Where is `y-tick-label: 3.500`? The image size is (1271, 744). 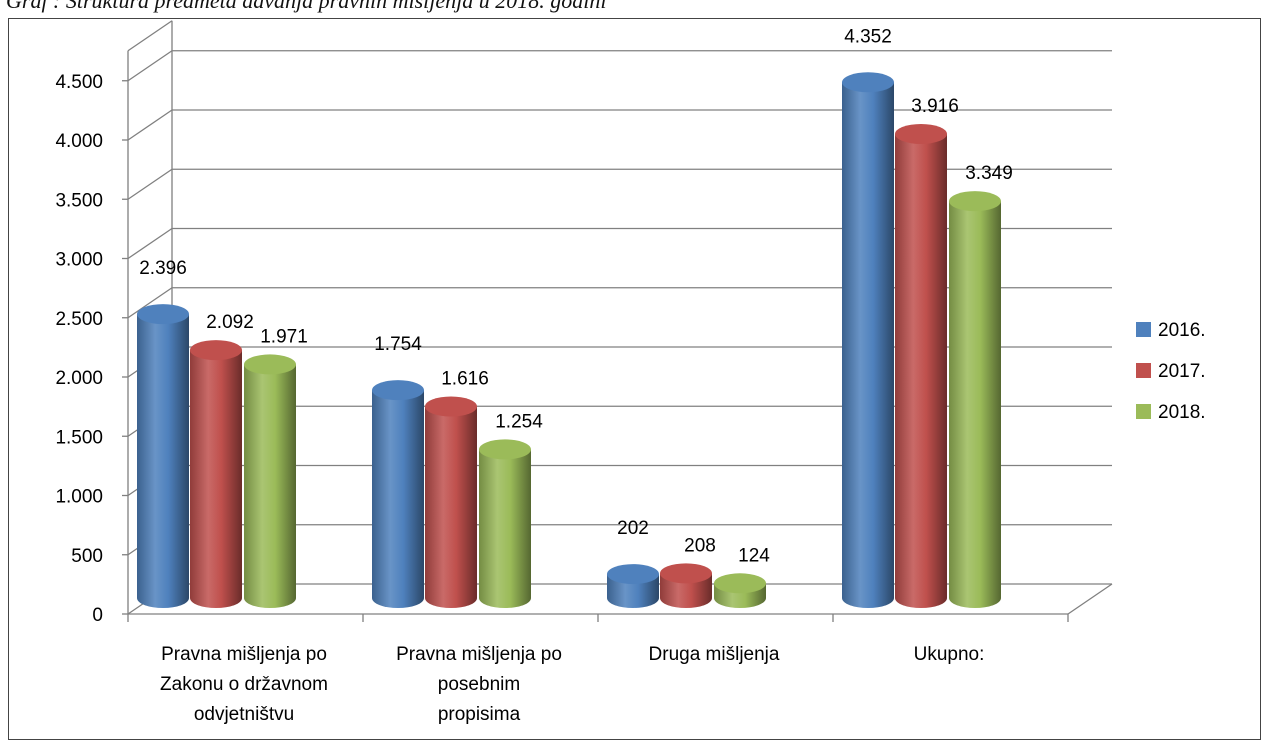
y-tick-label: 3.500 is located at coordinates (79, 200).